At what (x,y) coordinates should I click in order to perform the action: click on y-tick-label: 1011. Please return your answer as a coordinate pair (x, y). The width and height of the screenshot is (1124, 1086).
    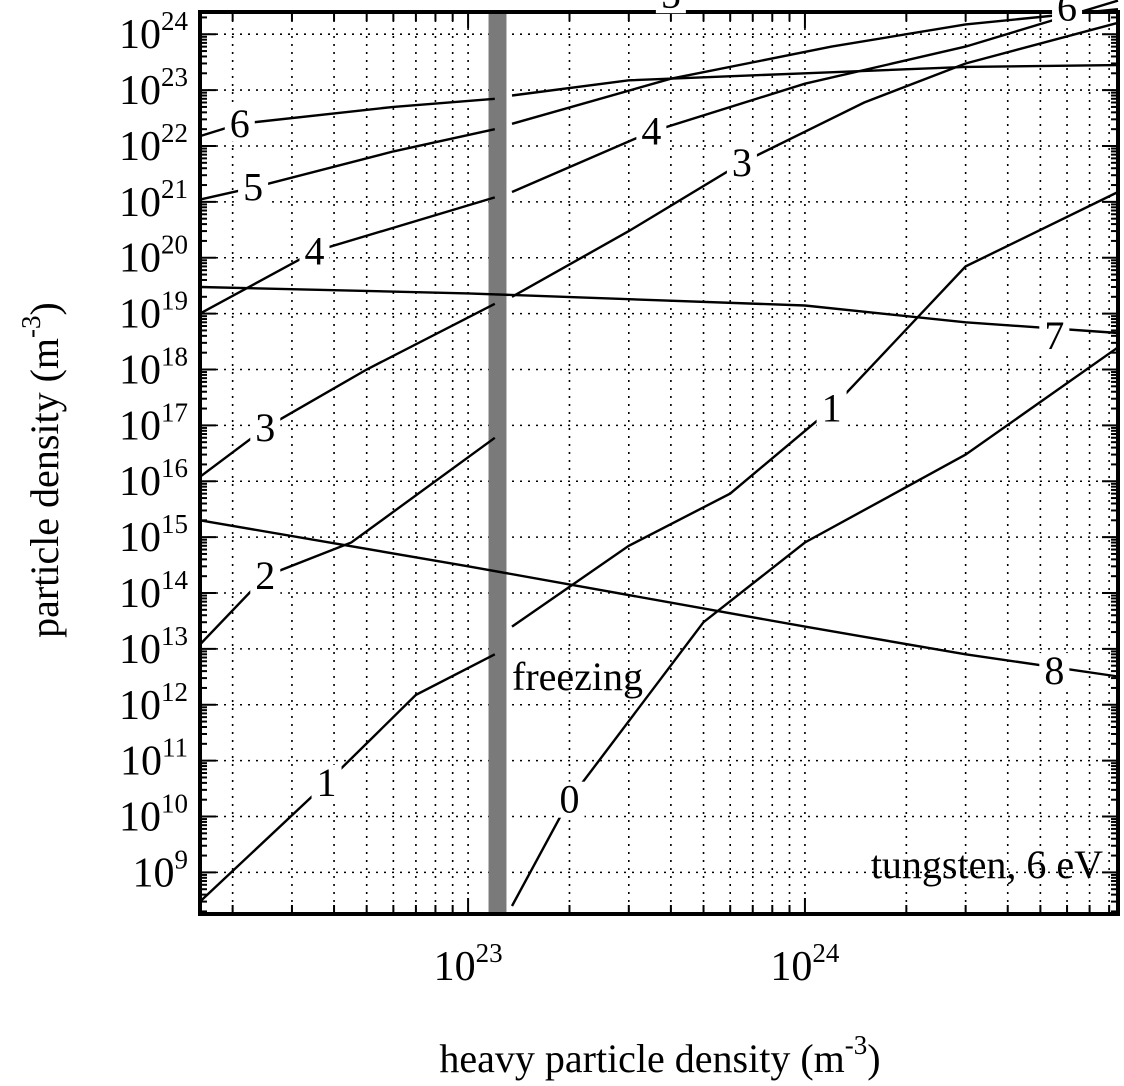
    Looking at the image, I should click on (154, 759).